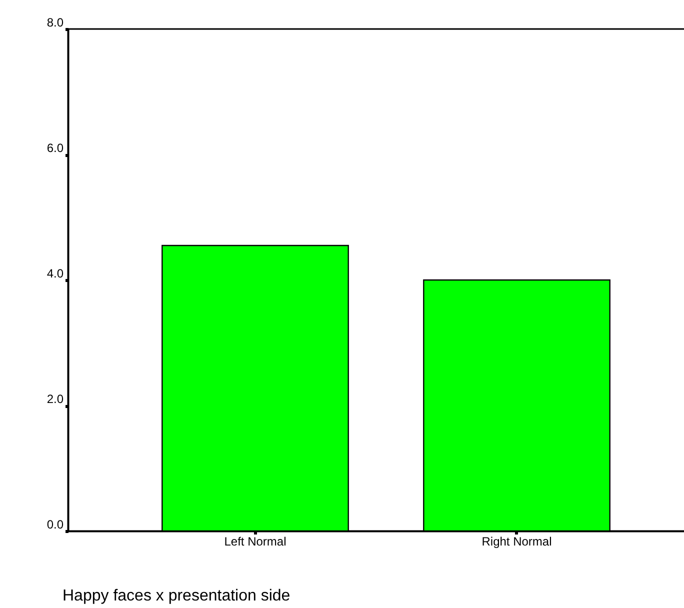 This screenshot has width=684, height=608. I want to click on y-tick-label: 6.0, so click(55, 148).